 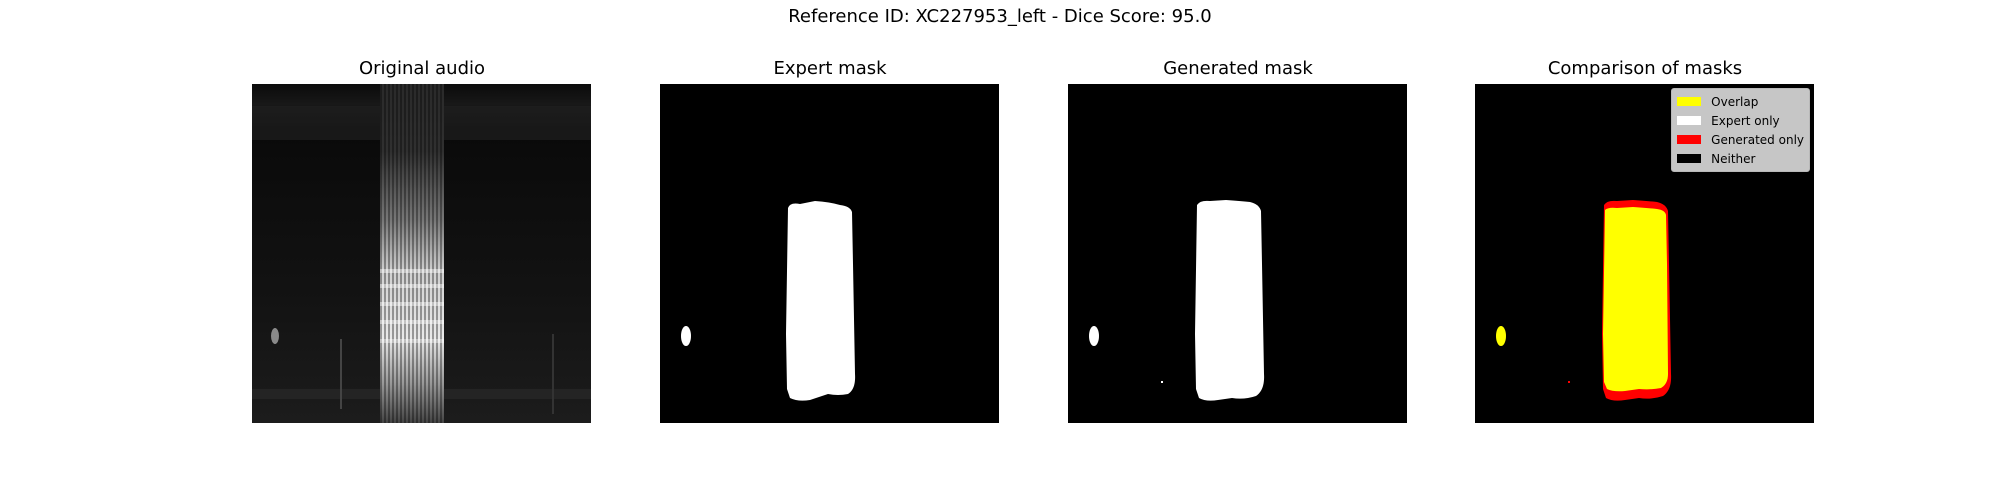 I want to click on legend-swatch-overlap, so click(x=1689, y=101).